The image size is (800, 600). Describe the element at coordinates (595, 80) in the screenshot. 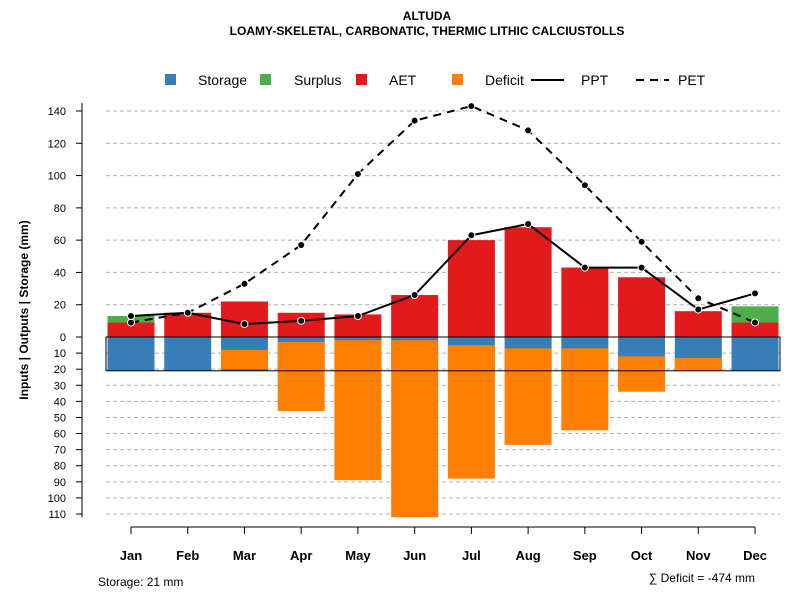

I see `legend-label: PPT` at that location.